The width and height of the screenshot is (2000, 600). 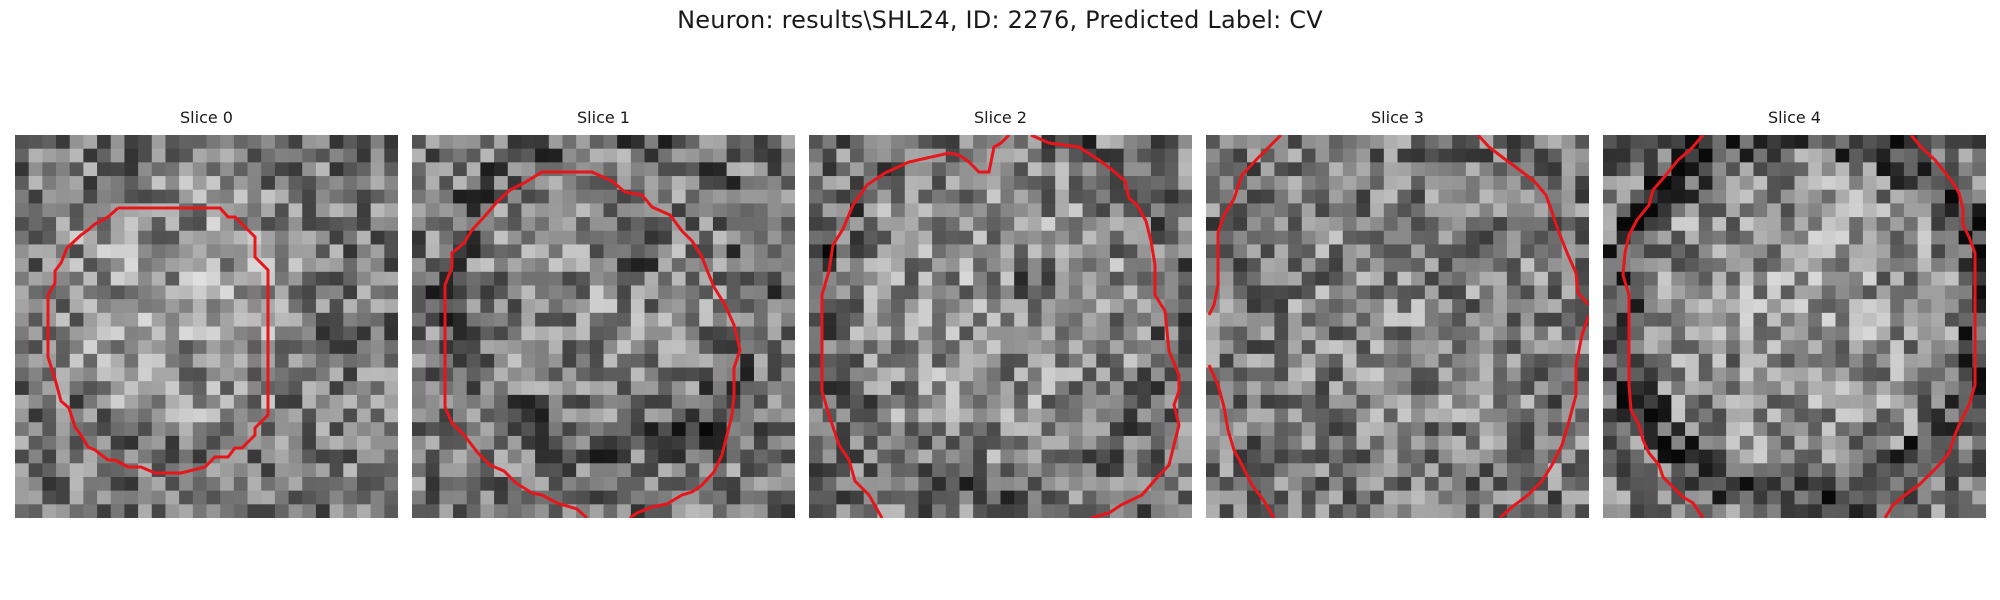 What do you see at coordinates (1000, 118) in the screenshot?
I see `slice-title: Slice 2` at bounding box center [1000, 118].